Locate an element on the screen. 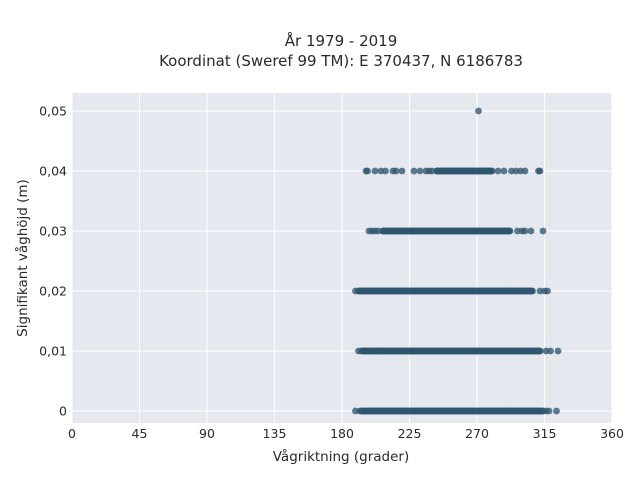  x-tick-label: 0 is located at coordinates (72, 433).